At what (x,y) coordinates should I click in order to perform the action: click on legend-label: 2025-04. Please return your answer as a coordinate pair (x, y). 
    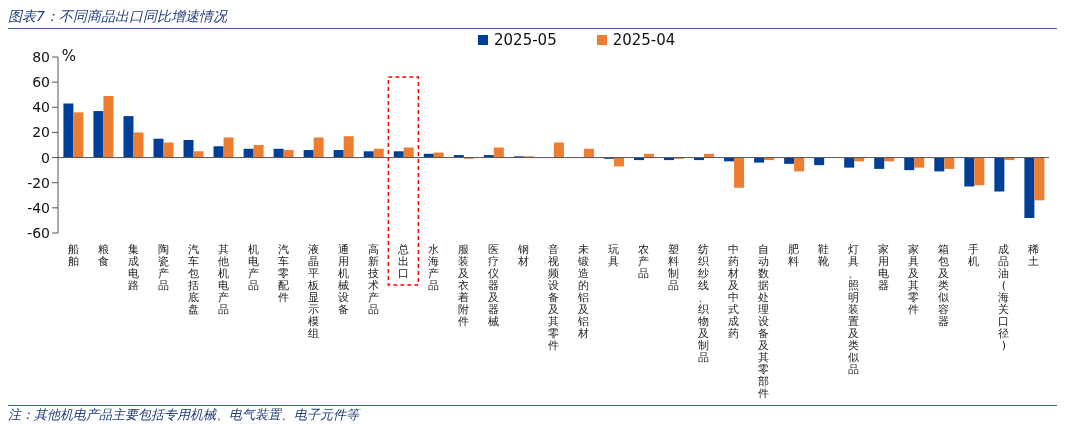
    Looking at the image, I should click on (644, 40).